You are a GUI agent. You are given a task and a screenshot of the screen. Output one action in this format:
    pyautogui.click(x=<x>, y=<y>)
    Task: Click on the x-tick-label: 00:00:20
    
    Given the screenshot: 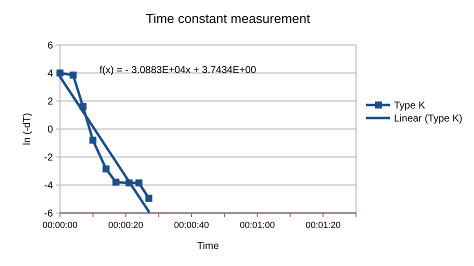 What is the action you would take?
    pyautogui.click(x=126, y=225)
    